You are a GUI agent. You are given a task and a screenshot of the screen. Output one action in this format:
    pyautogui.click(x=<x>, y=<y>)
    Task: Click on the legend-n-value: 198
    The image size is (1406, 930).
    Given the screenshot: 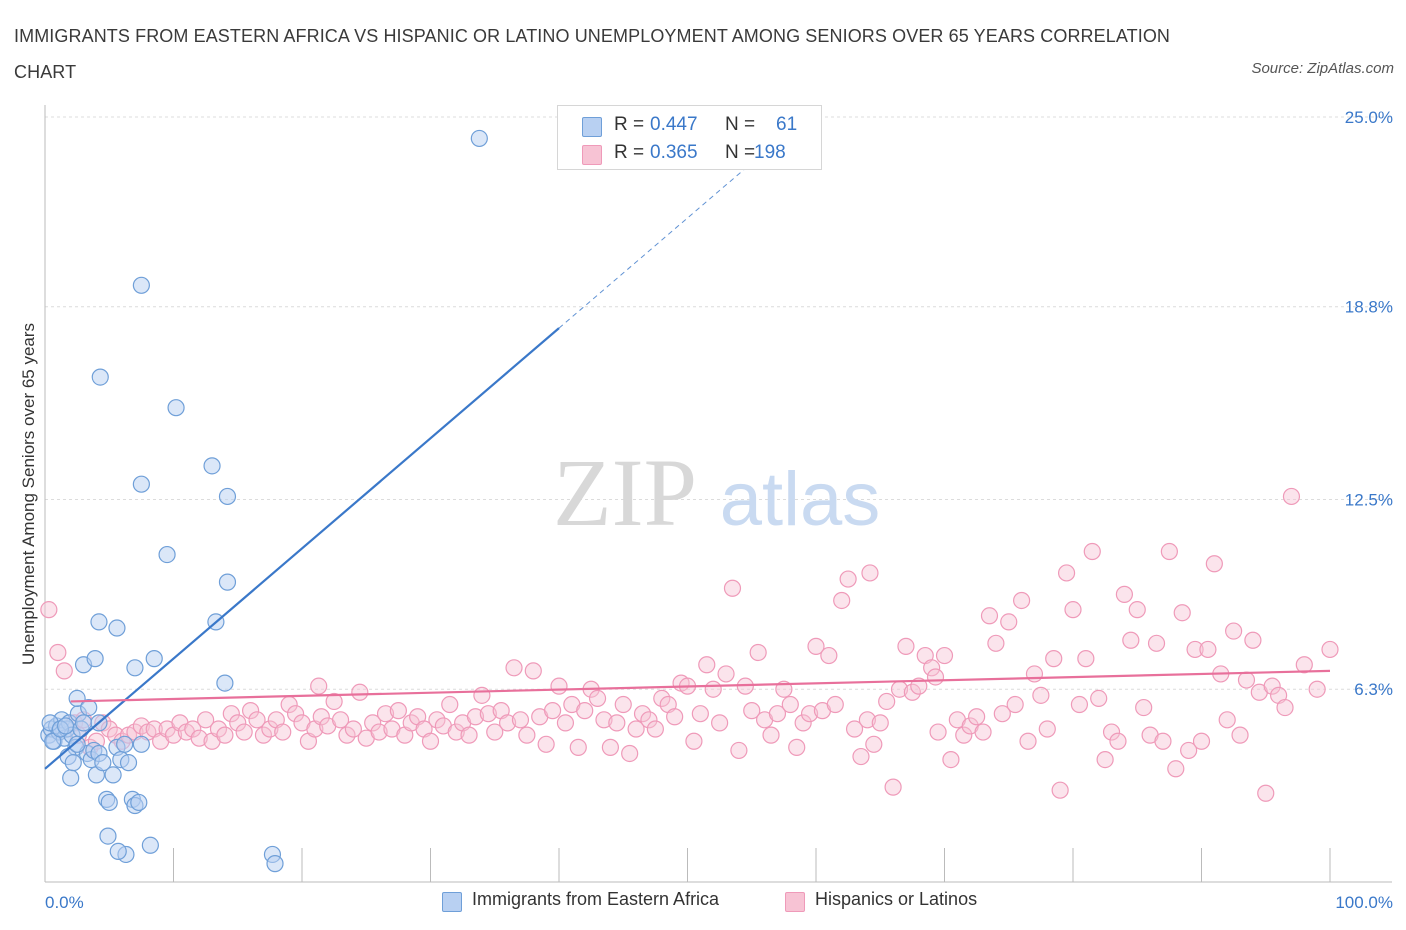 What is the action you would take?
    pyautogui.click(x=770, y=152)
    